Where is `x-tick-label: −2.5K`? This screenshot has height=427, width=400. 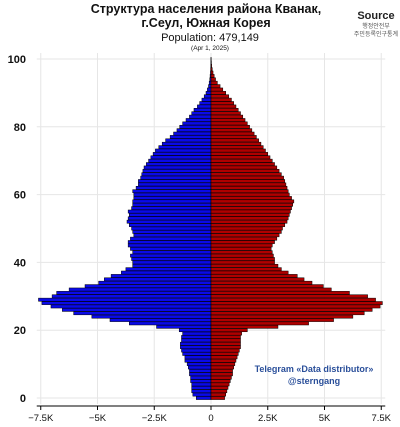 x-tick-label: −2.5K is located at coordinates (155, 418).